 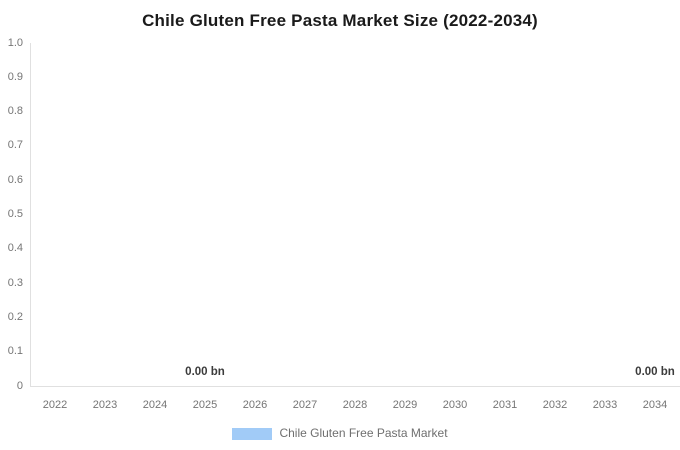 What do you see at coordinates (15, 179) in the screenshot?
I see `y-tick-label: 0.6` at bounding box center [15, 179].